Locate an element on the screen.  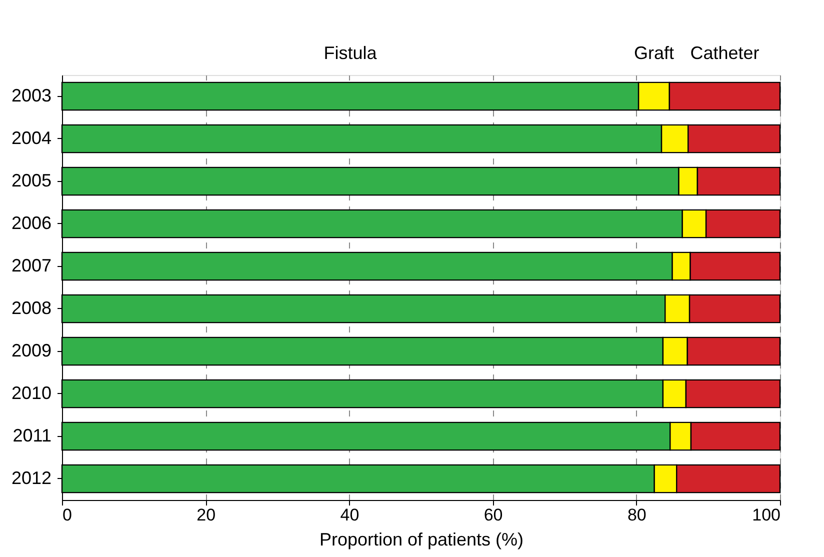
x-tick-label: 100 is located at coordinates (766, 515).